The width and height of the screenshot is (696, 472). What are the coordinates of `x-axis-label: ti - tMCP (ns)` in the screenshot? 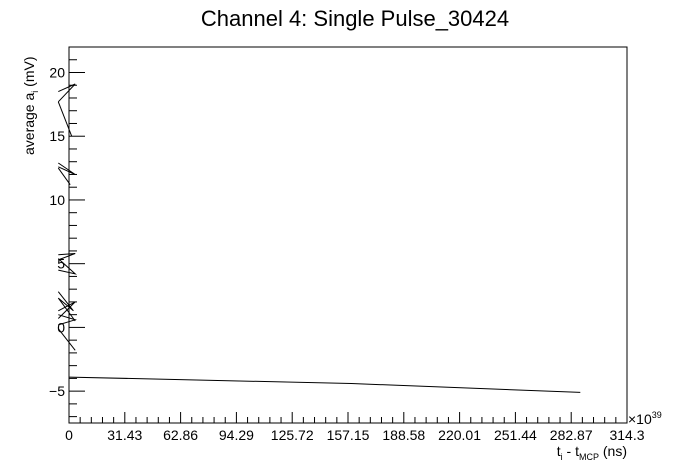 It's located at (592, 452).